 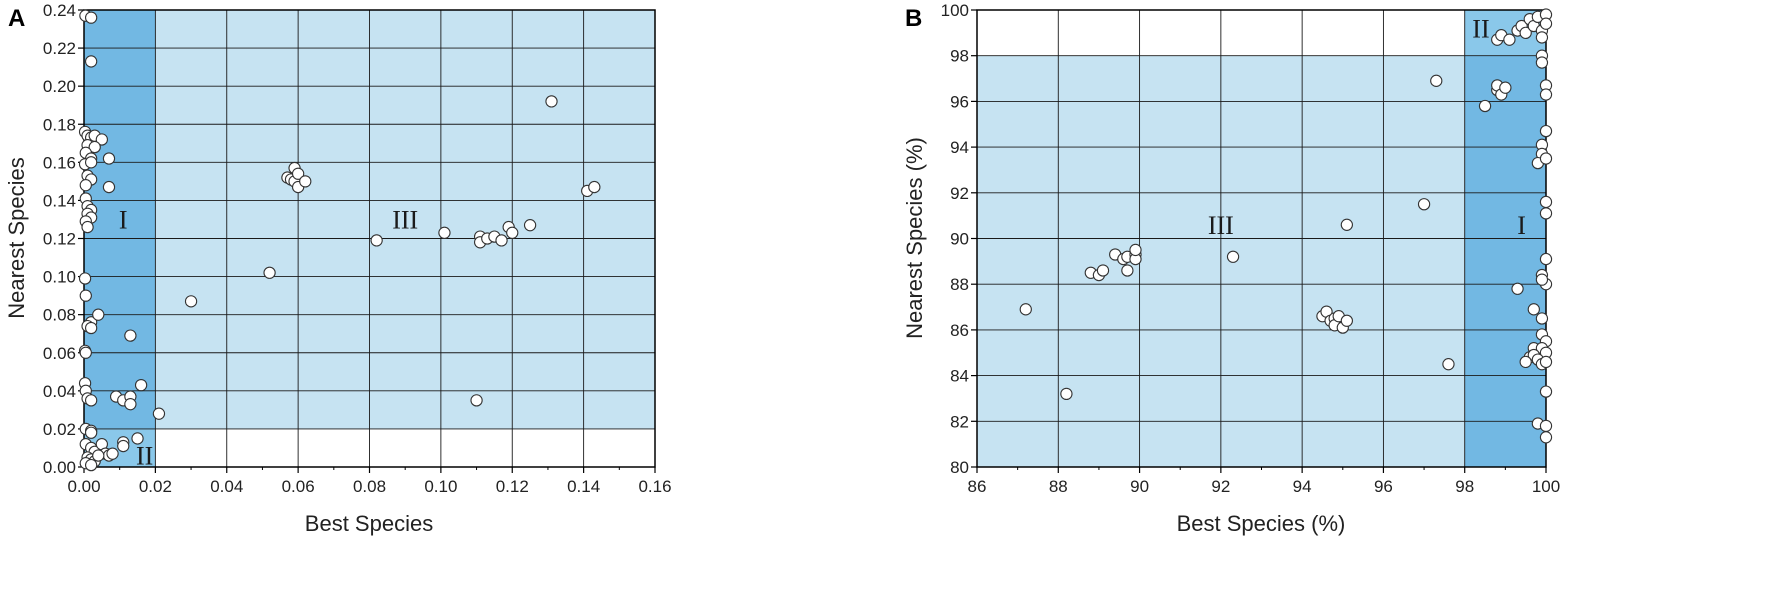 I want to click on y-tick-label: 0.18, so click(x=59, y=124).